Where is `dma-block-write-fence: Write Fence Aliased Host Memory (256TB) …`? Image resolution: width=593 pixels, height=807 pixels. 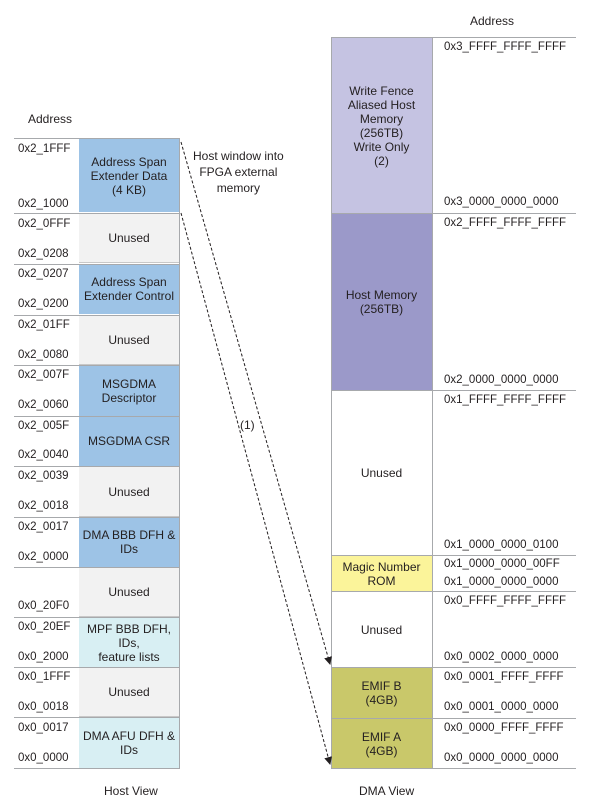
dma-block-write-fence: Write Fence Aliased Host Memory (256TB) … is located at coordinates (381, 125).